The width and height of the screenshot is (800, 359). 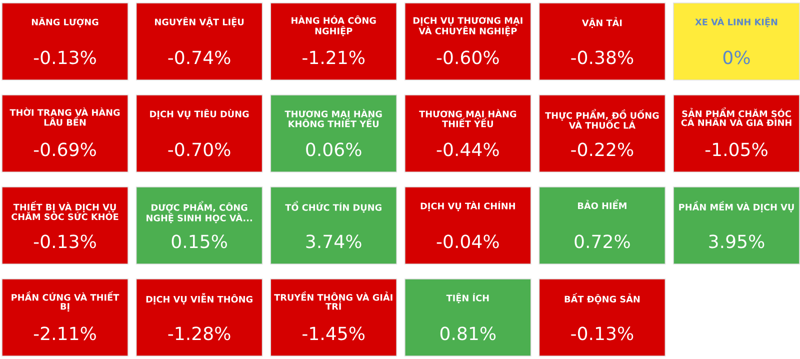 I want to click on category-label: PHẦN CỨNG VÀ THIẾT BỊ, so click(x=66, y=301).